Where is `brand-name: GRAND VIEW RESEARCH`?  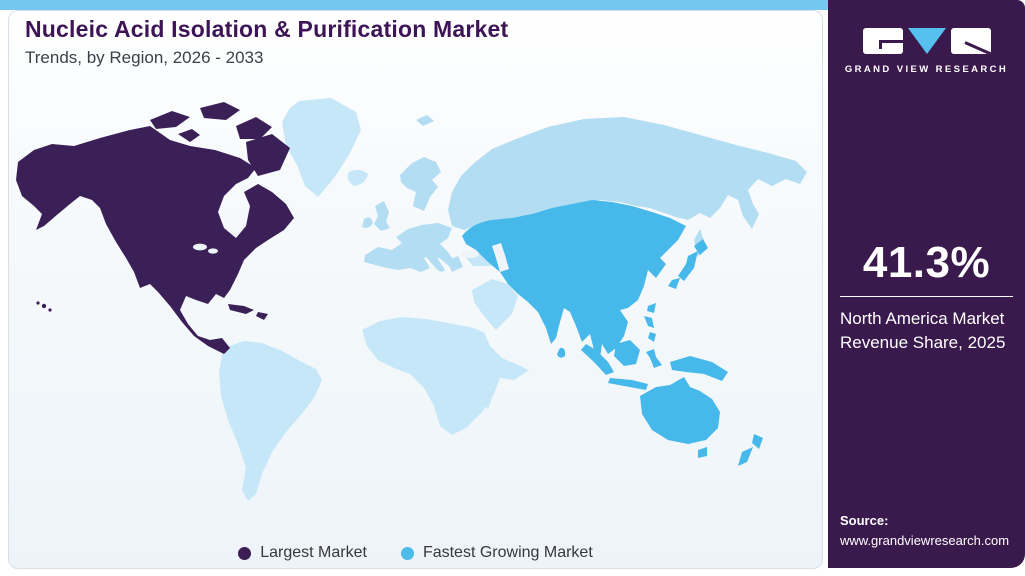 brand-name: GRAND VIEW RESEARCH is located at coordinates (926, 69).